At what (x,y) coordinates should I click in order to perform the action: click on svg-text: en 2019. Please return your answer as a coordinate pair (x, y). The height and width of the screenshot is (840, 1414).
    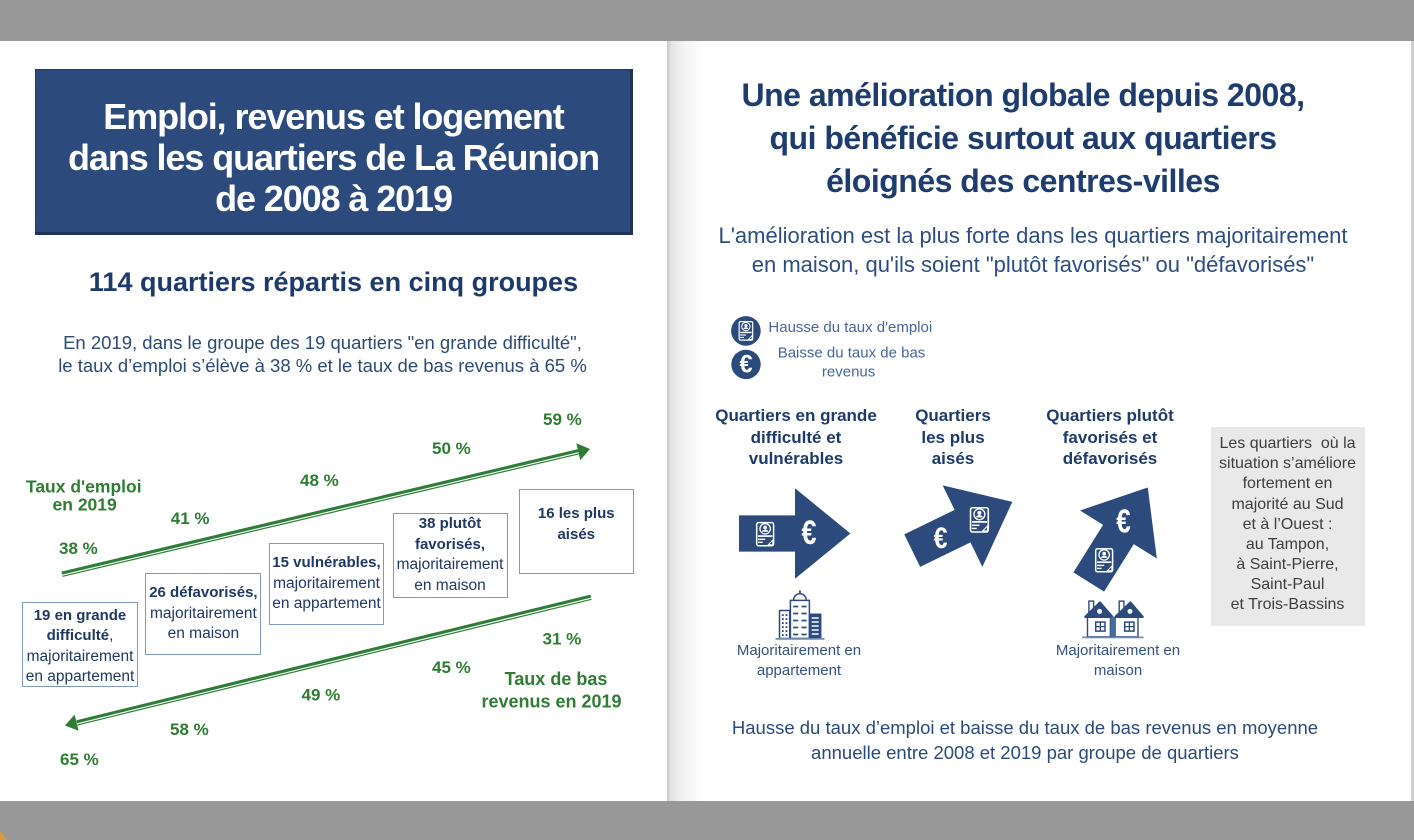
    Looking at the image, I should click on (85, 505).